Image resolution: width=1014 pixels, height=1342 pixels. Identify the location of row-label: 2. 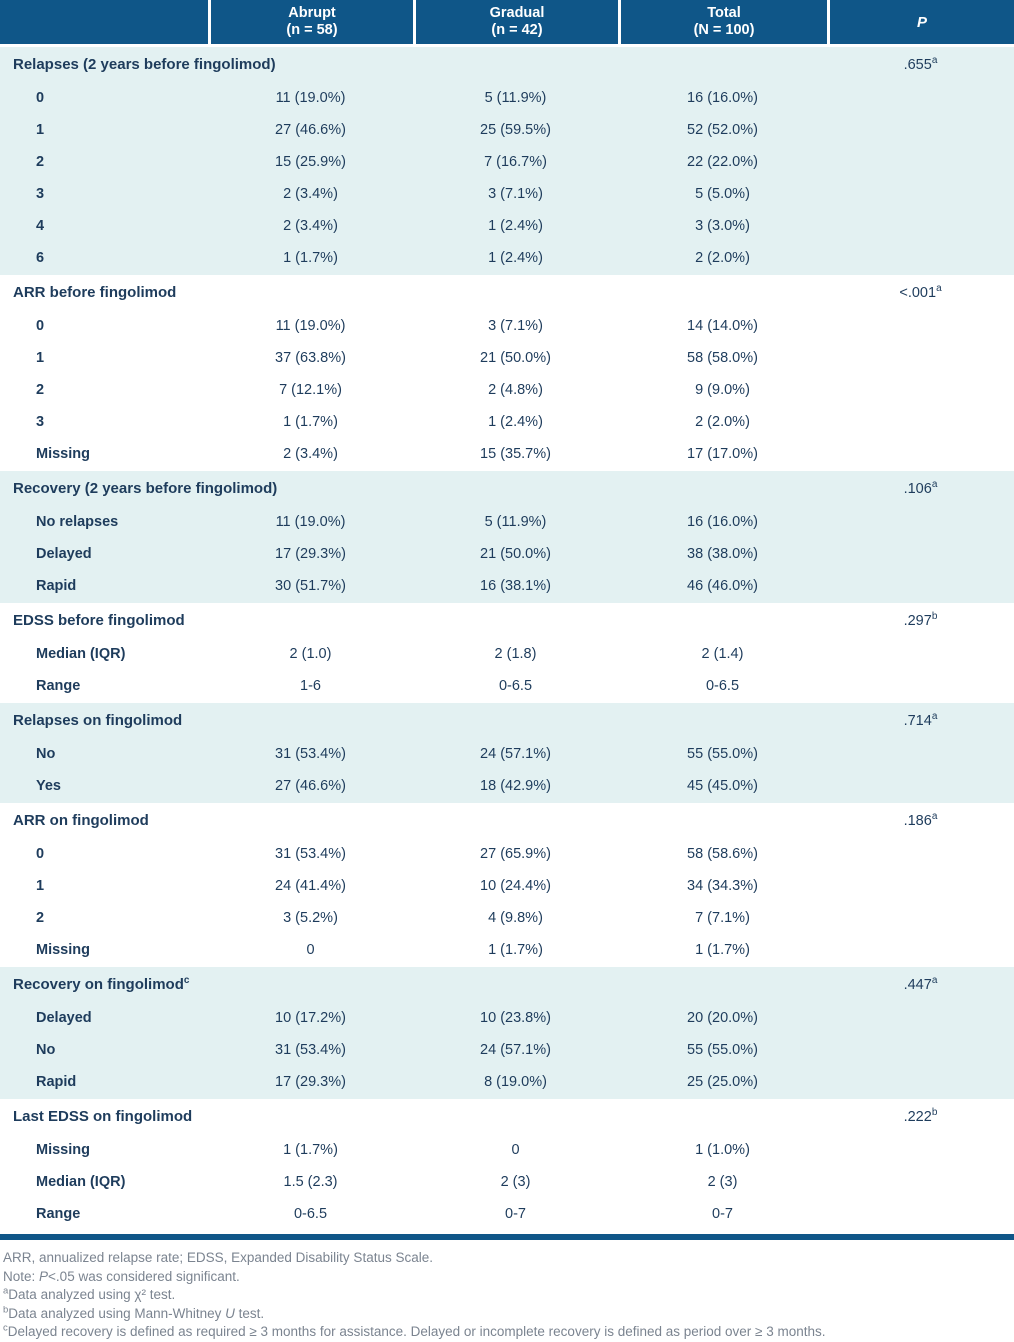
(40, 918).